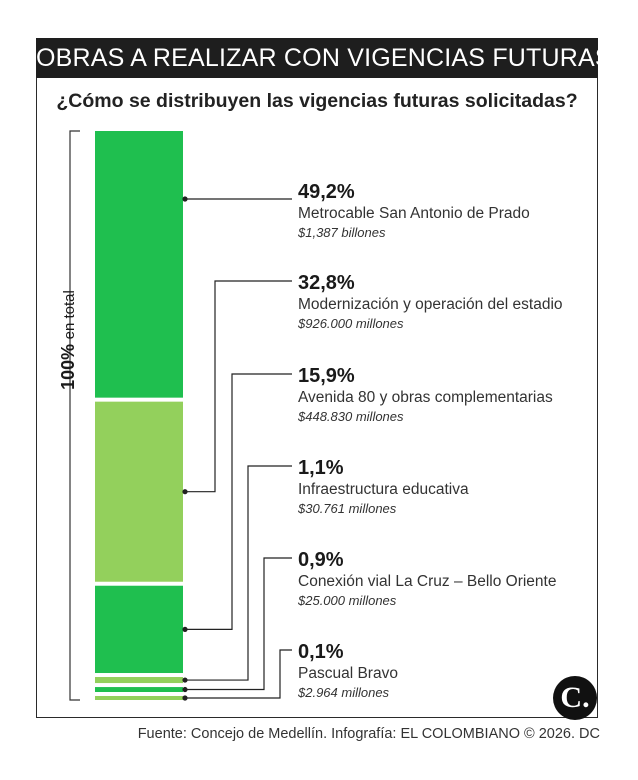  What do you see at coordinates (425, 397) in the screenshot?
I see `item-name-3: Avenida 80 y obras complementarias` at bounding box center [425, 397].